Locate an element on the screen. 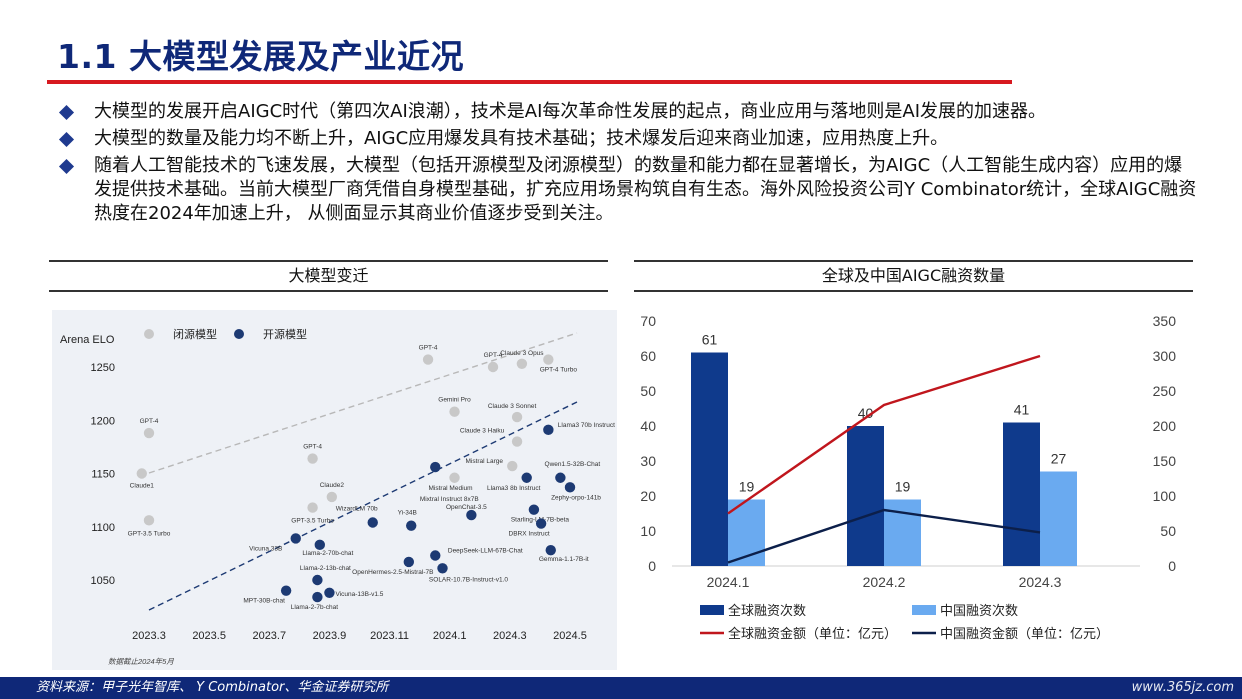 This screenshot has width=1242, height=699. closed-trend-line is located at coordinates (363, 403).